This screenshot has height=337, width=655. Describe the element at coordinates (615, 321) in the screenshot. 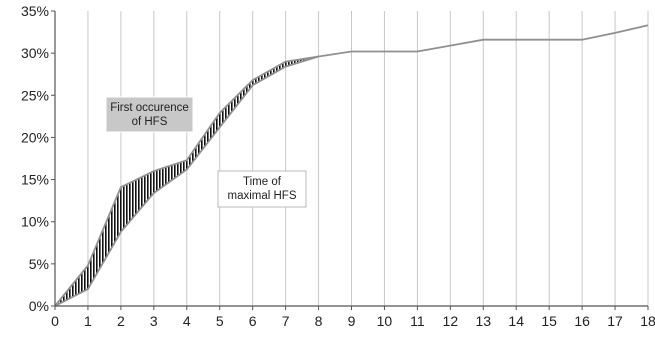

I see `x-tick-label: 17` at that location.